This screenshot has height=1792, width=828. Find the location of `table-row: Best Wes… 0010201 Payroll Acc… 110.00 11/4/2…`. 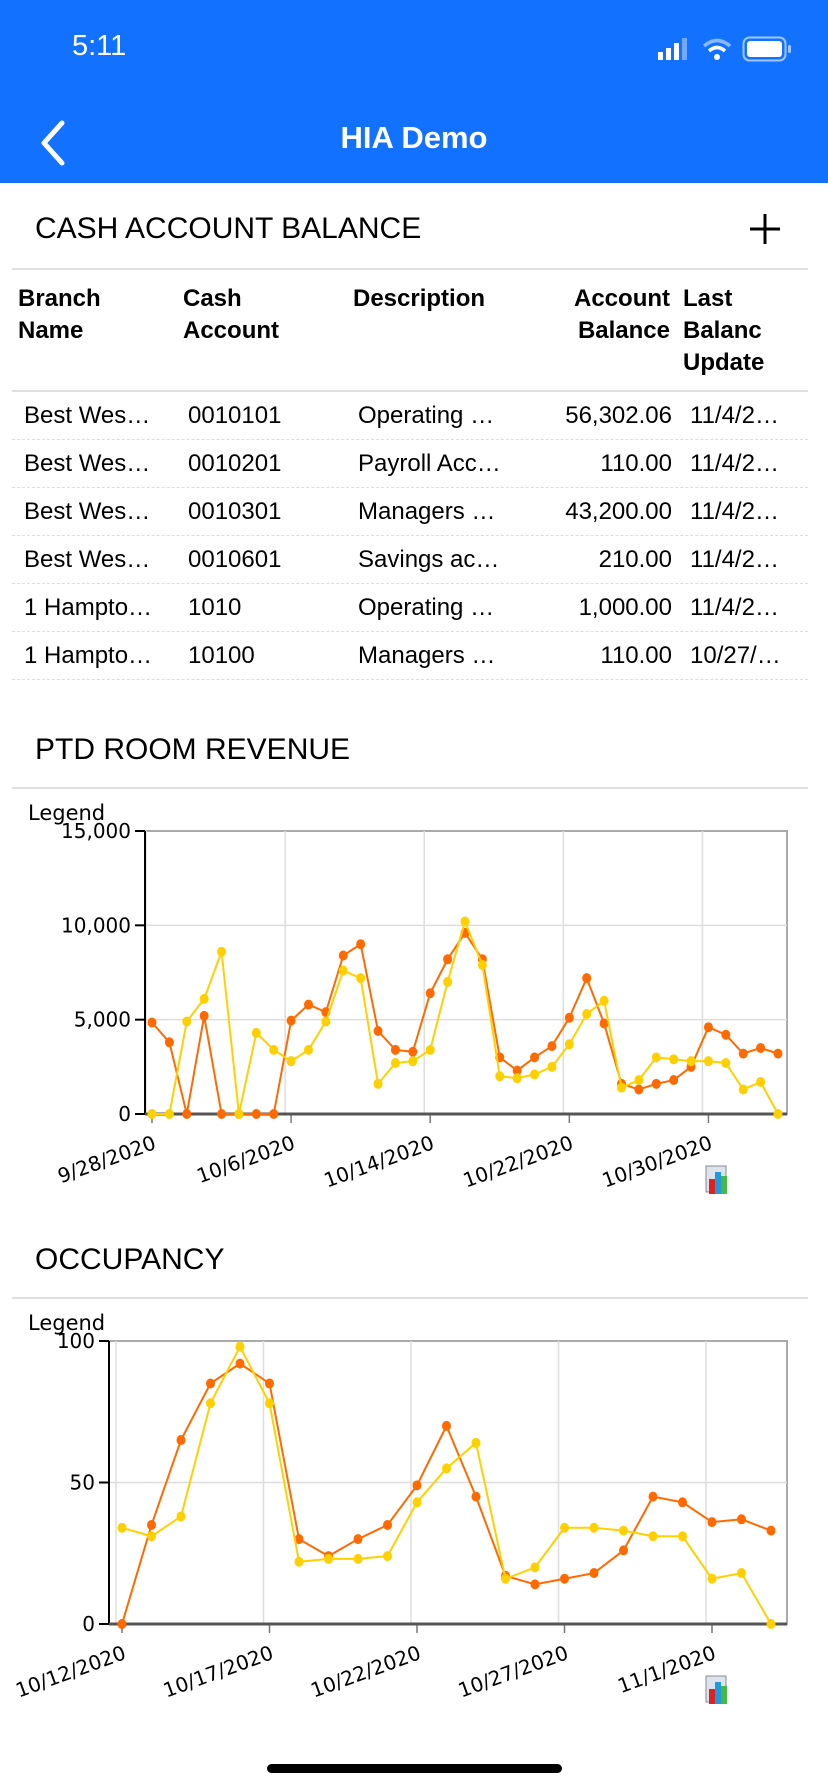

table-row: Best Wes… 0010201 Payroll Acc… 110.00 11/4/2… is located at coordinates (410, 464).